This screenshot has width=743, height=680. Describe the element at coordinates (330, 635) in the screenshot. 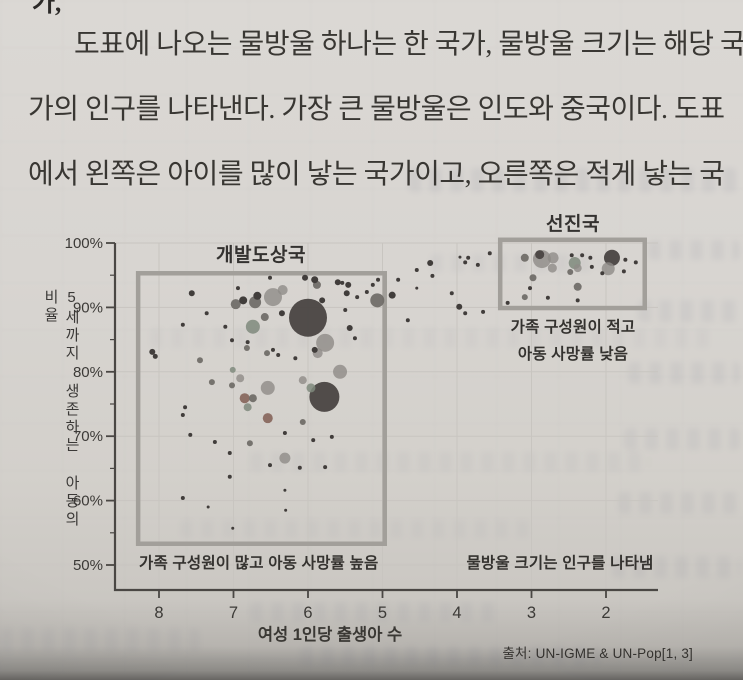

I see `x-axis-title: 여성 1인당 출생아 수` at that location.